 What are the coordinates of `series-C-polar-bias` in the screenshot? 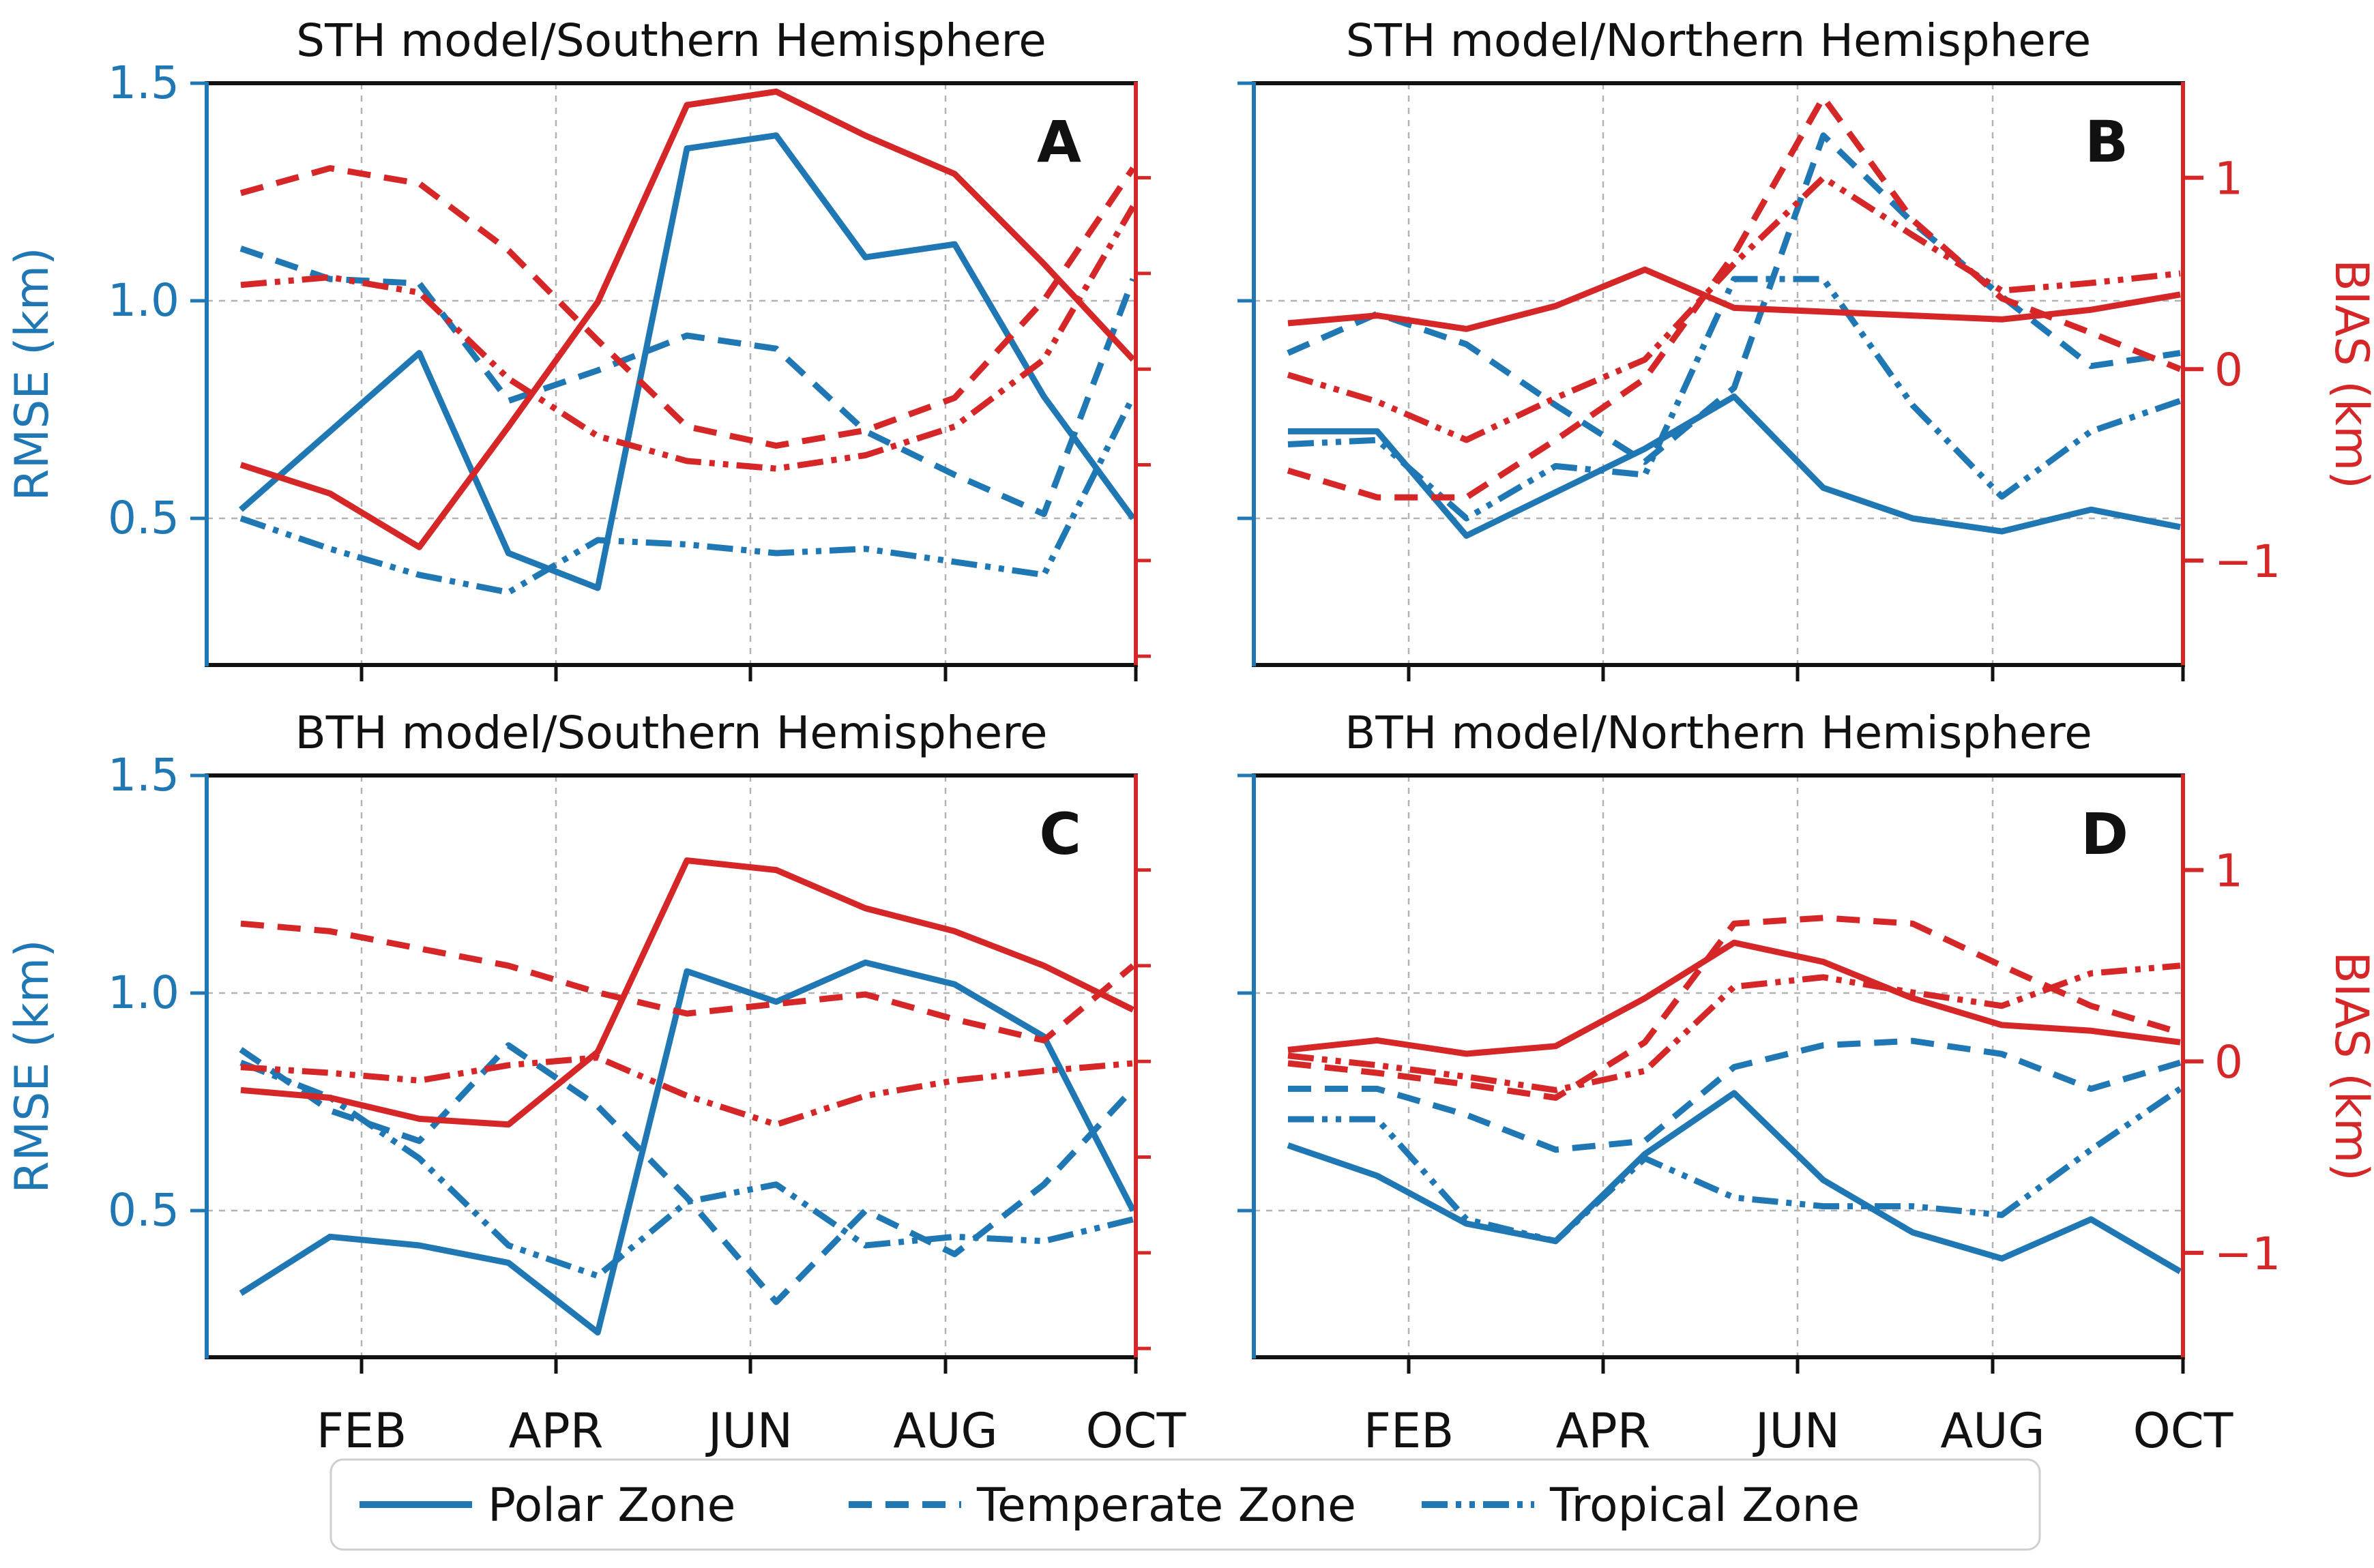 It's located at (687, 992).